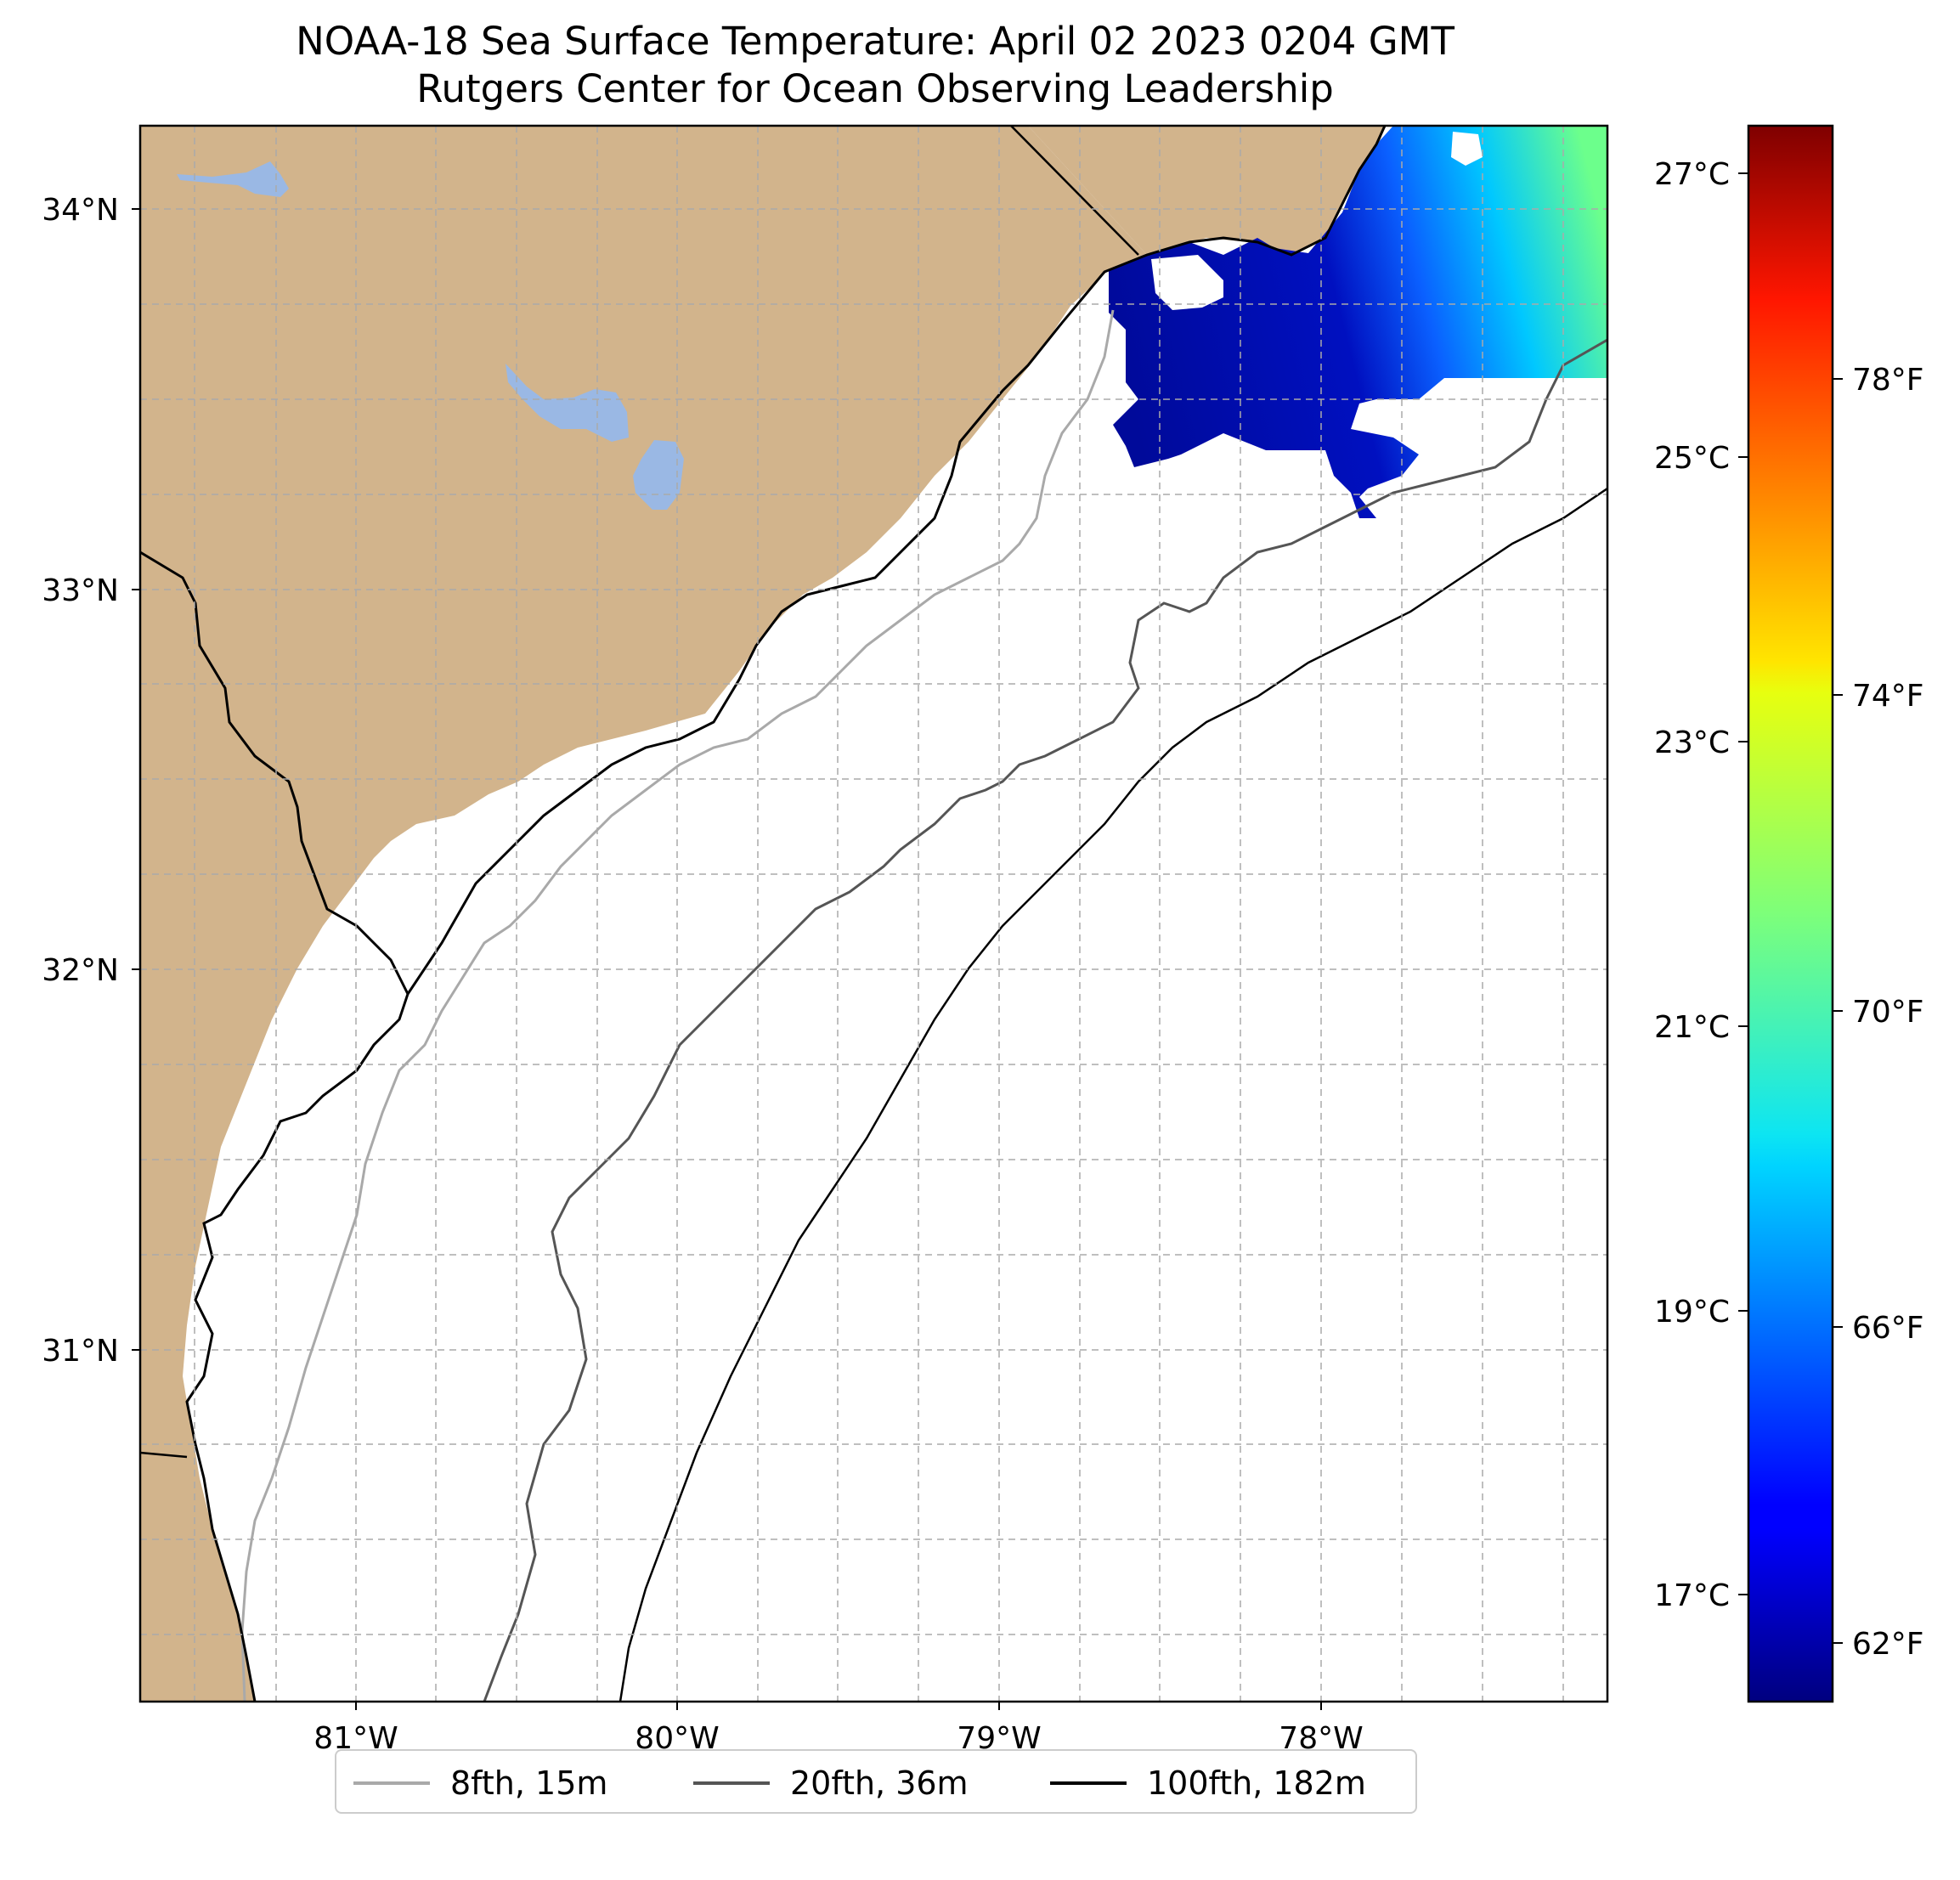 Image resolution: width=1960 pixels, height=1880 pixels. Describe the element at coordinates (1187, 283) in the screenshot. I see `sst-gap` at that location.